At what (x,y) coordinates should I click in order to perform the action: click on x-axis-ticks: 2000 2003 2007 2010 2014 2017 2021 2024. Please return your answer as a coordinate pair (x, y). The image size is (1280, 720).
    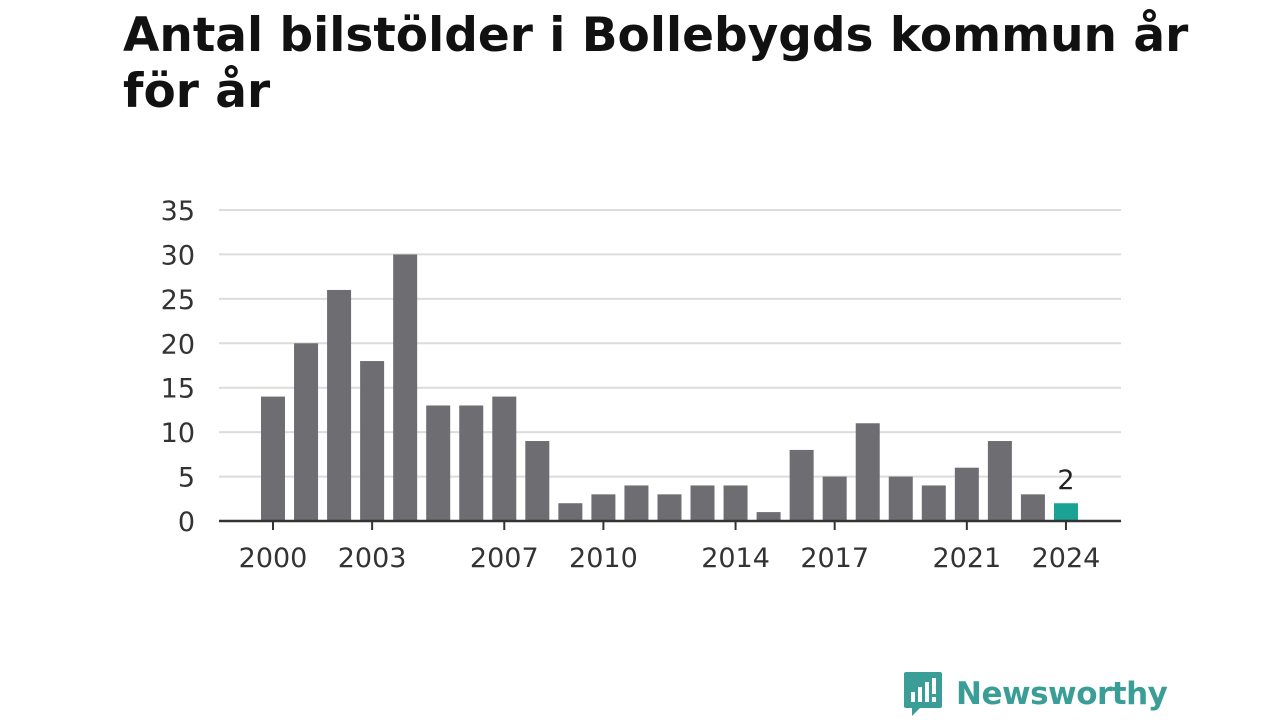
    Looking at the image, I should click on (670, 547).